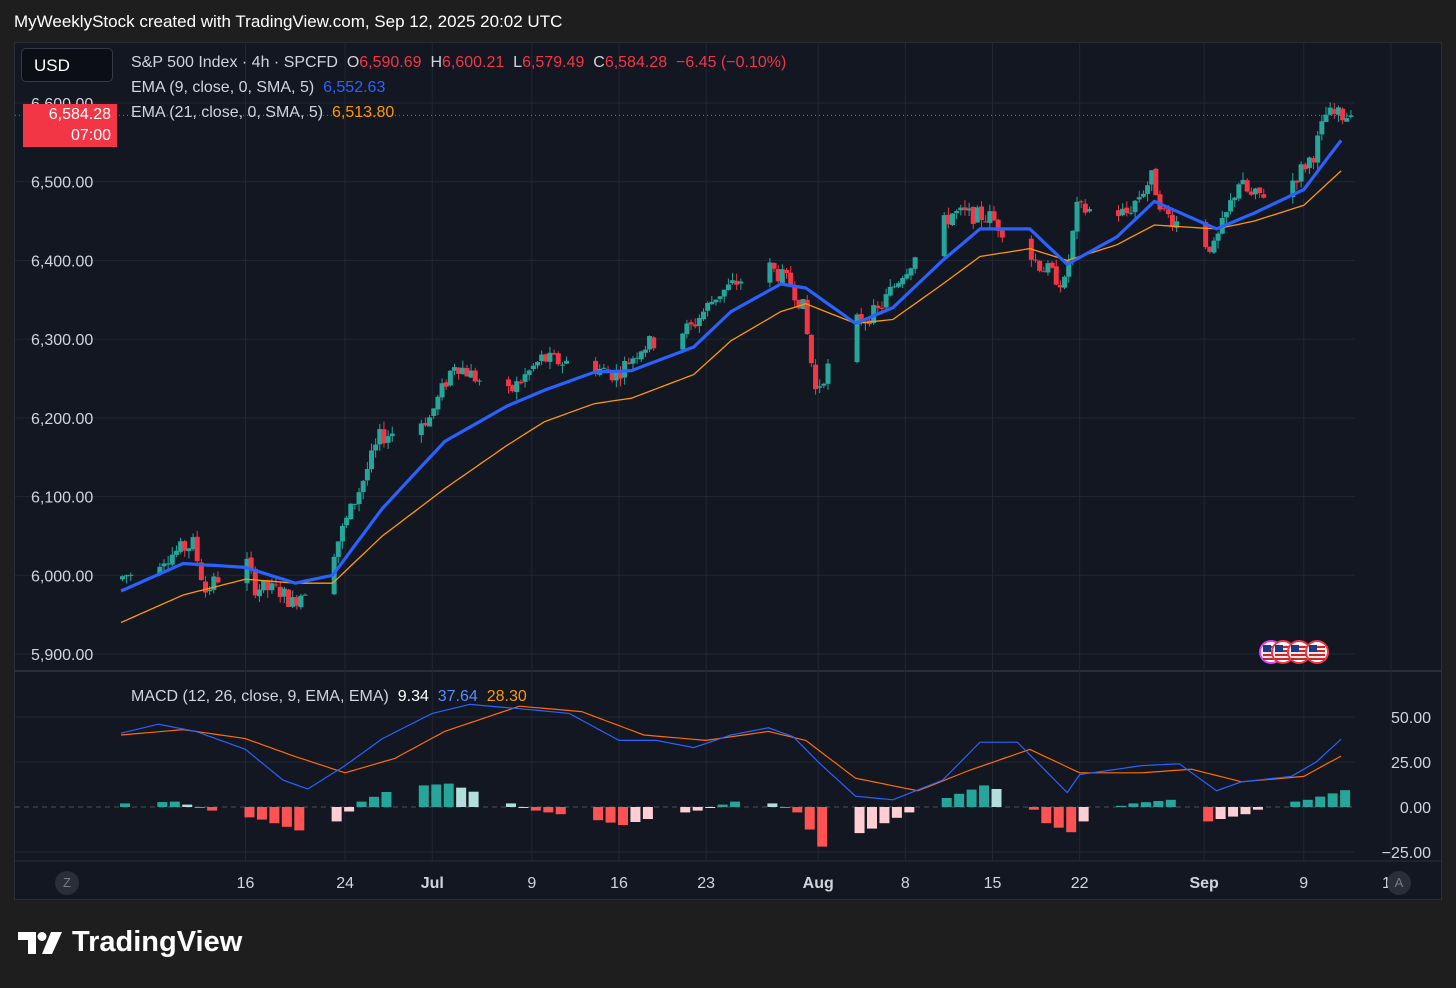 The width and height of the screenshot is (1456, 988). Describe the element at coordinates (67, 883) in the screenshot. I see `zoom-toggle-button: Z` at that location.